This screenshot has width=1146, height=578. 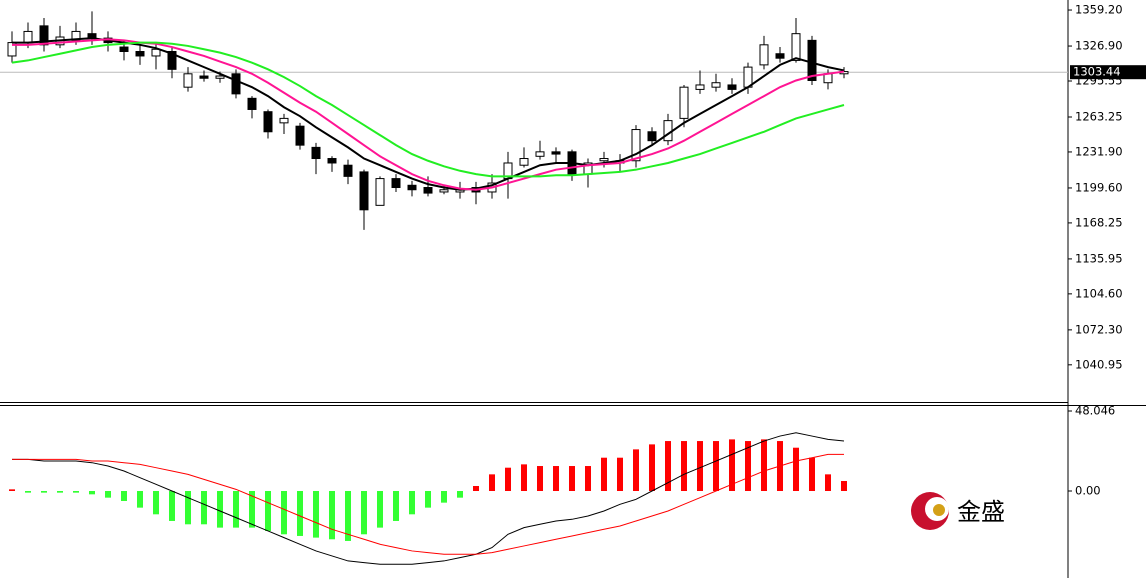 What do you see at coordinates (1099, 187) in the screenshot?
I see `y-tick-label: 1199.60` at bounding box center [1099, 187].